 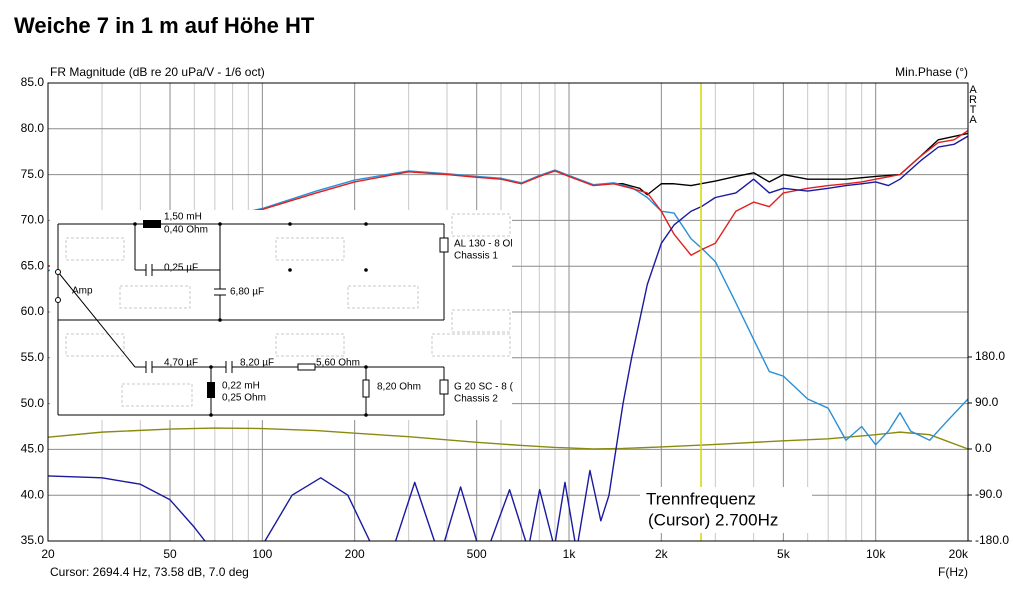 I want to click on component-label: Chassis 2, so click(x=476, y=399).